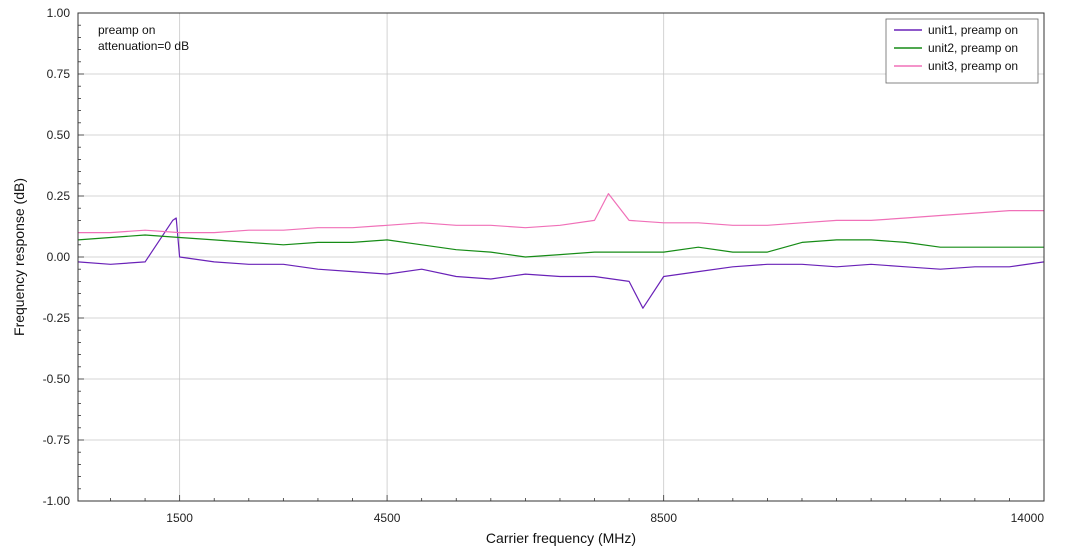 The width and height of the screenshot is (1069, 551). I want to click on x-tick-labels: 1500 4500 8500 14000, so click(605, 518).